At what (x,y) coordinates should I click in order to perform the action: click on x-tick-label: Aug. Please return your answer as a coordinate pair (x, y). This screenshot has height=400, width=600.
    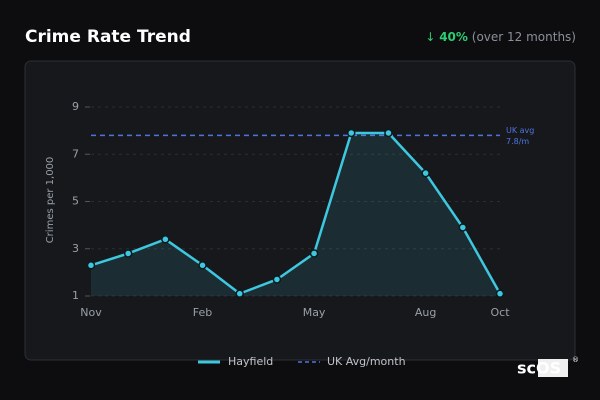
    Looking at the image, I should click on (425, 312).